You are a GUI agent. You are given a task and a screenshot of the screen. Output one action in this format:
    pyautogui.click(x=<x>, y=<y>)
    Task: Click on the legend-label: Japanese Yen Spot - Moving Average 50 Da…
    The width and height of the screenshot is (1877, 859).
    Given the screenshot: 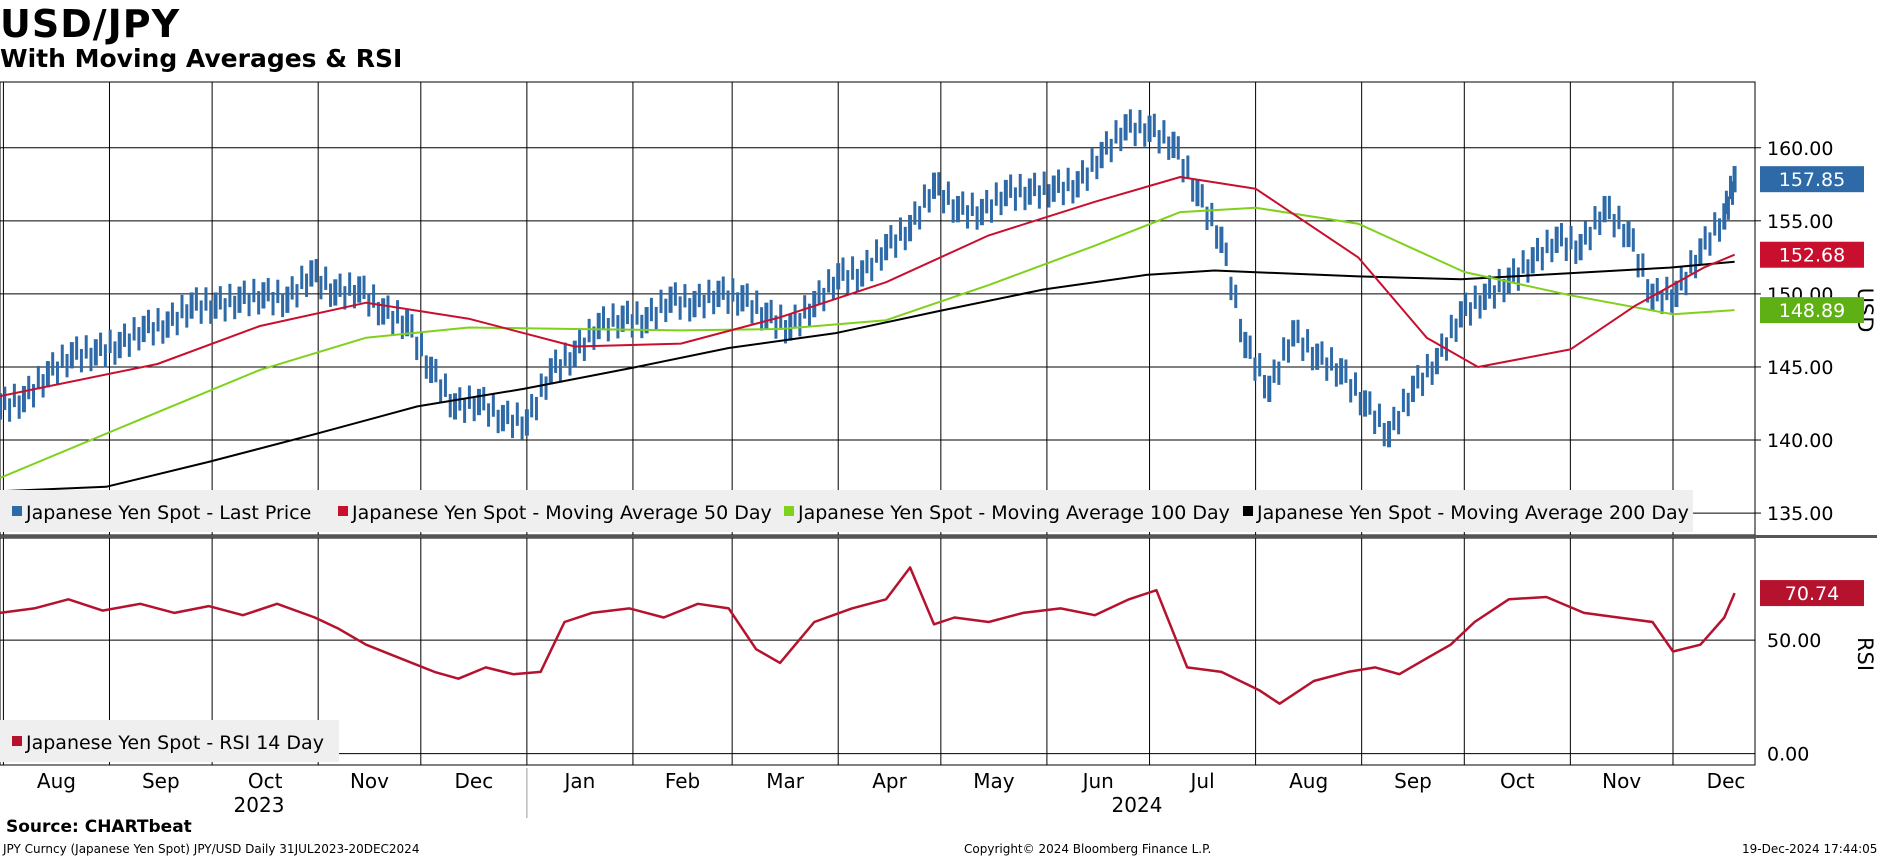 What is the action you would take?
    pyautogui.click(x=561, y=513)
    